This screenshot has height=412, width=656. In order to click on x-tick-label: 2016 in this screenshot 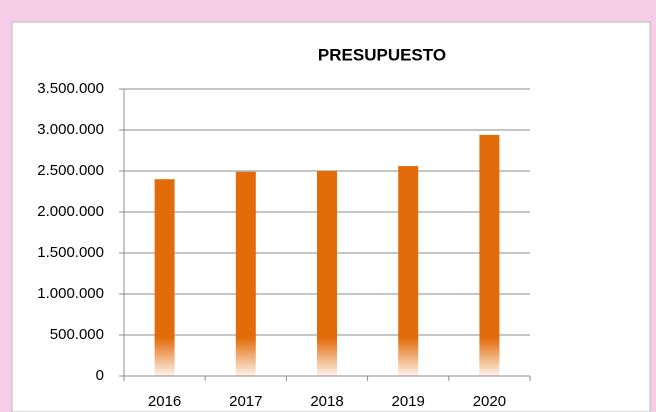, I will do `click(164, 401)`.